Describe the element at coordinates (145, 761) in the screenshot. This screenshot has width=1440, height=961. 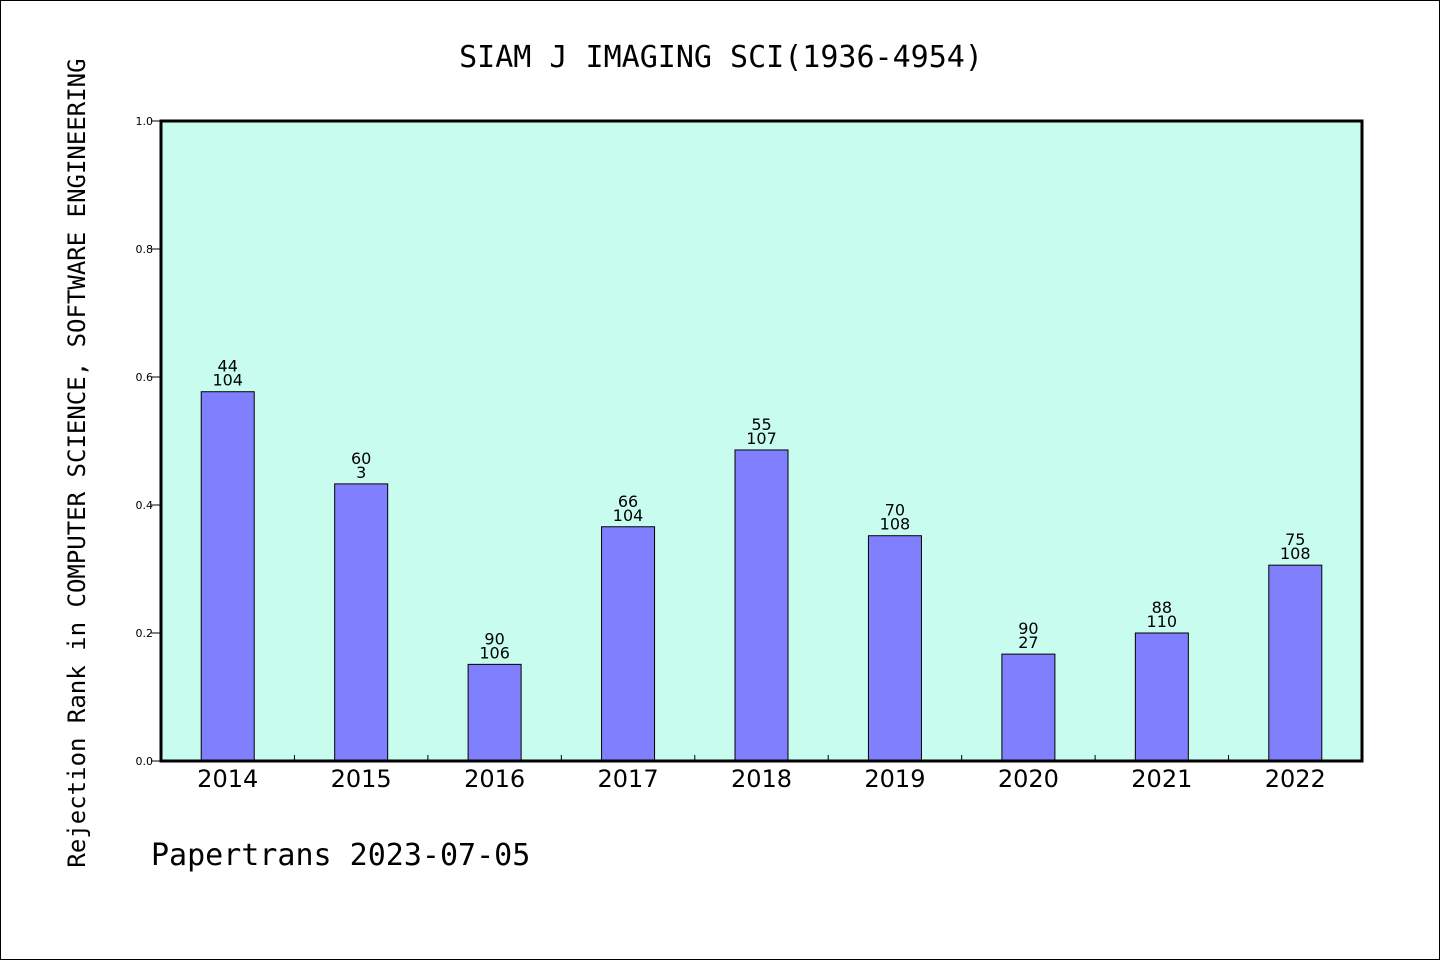
I see `y-tick-label: 0.0` at that location.